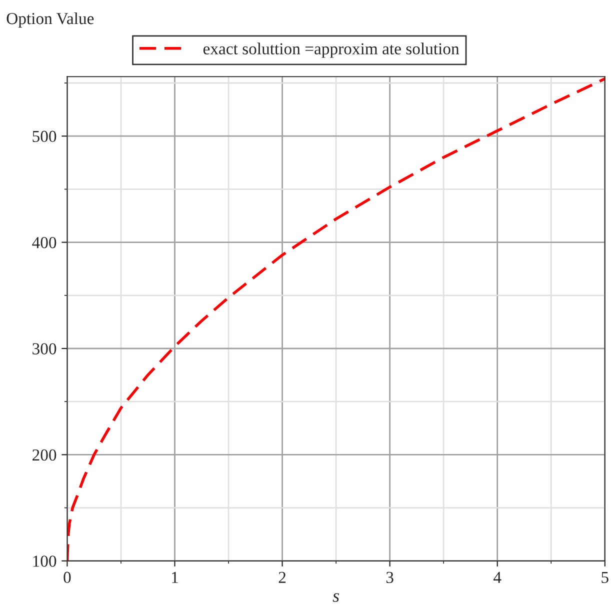  What do you see at coordinates (282, 577) in the screenshot?
I see `x-tick-label: 2` at bounding box center [282, 577].